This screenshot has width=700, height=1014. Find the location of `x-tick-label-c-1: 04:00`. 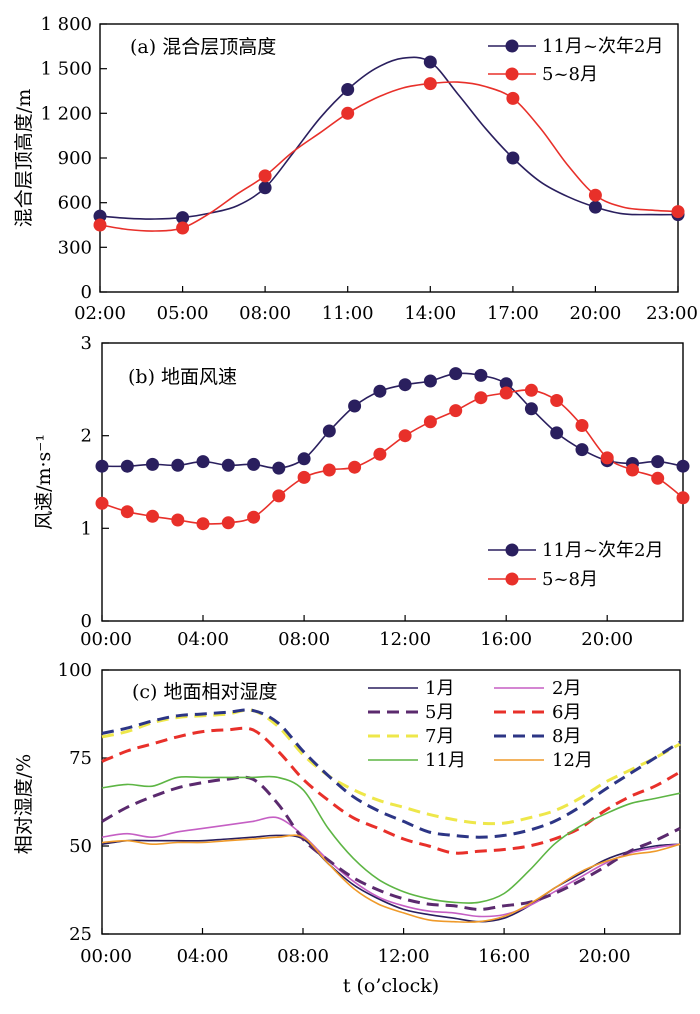

x-tick-label-c-1: 04:00 is located at coordinates (203, 956).